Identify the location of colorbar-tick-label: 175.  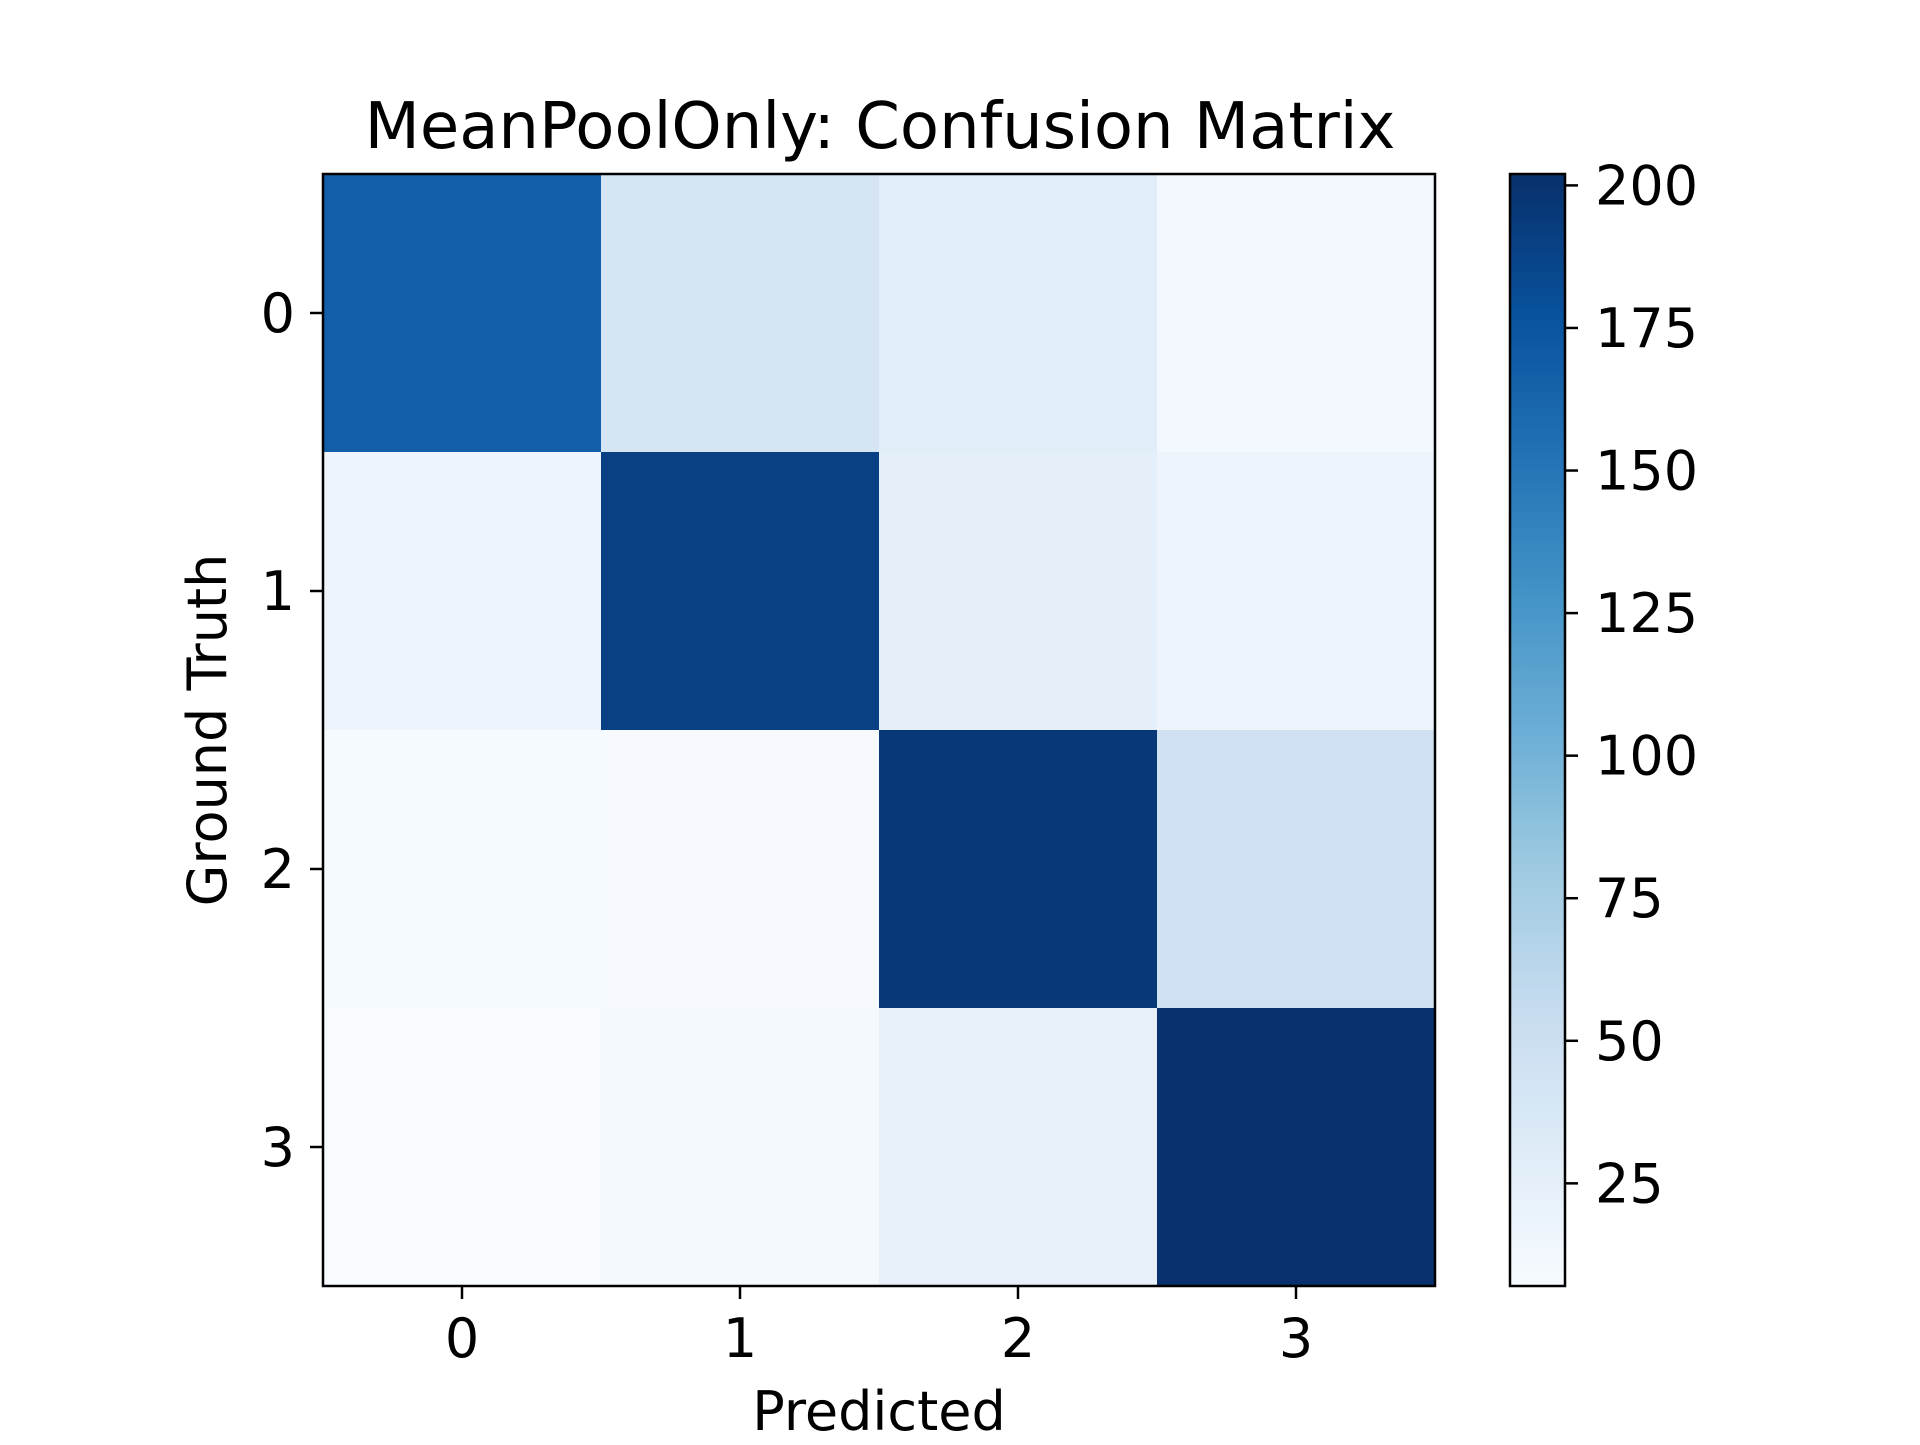
(1646, 328).